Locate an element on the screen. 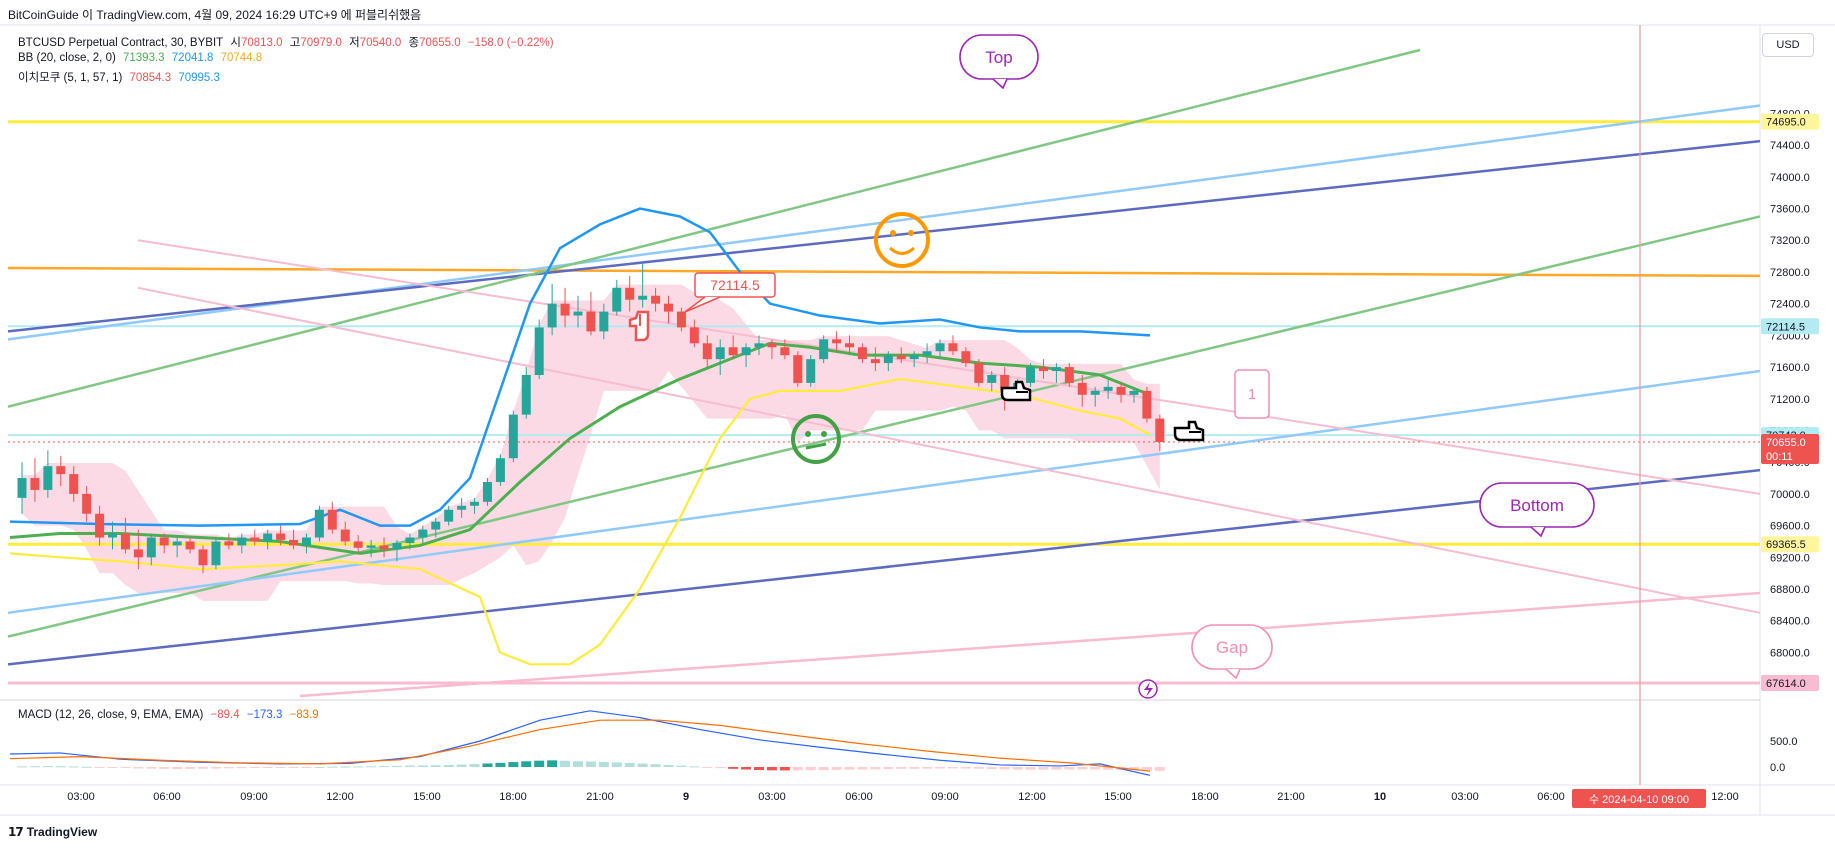 This screenshot has width=1835, height=849. price-tick-label: 69600.0 is located at coordinates (1790, 527).